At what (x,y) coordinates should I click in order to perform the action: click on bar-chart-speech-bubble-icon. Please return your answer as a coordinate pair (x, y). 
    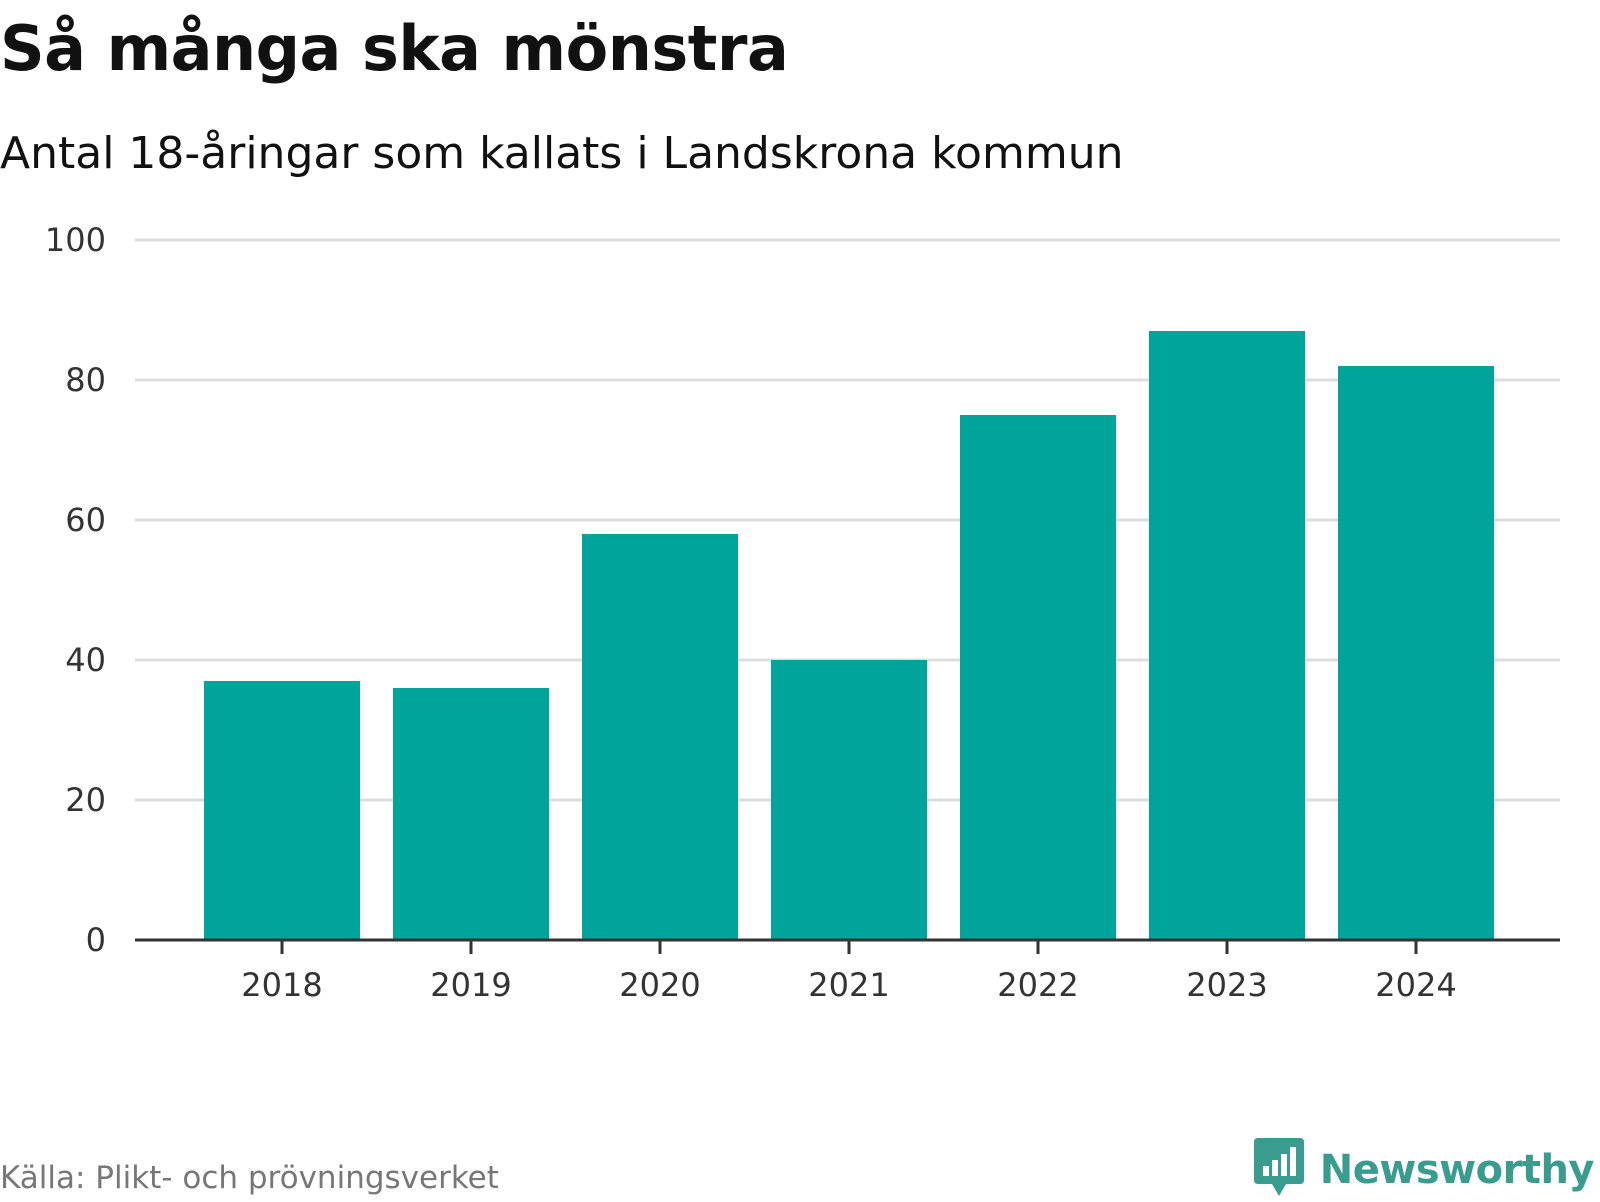
    Looking at the image, I should click on (1278, 1170).